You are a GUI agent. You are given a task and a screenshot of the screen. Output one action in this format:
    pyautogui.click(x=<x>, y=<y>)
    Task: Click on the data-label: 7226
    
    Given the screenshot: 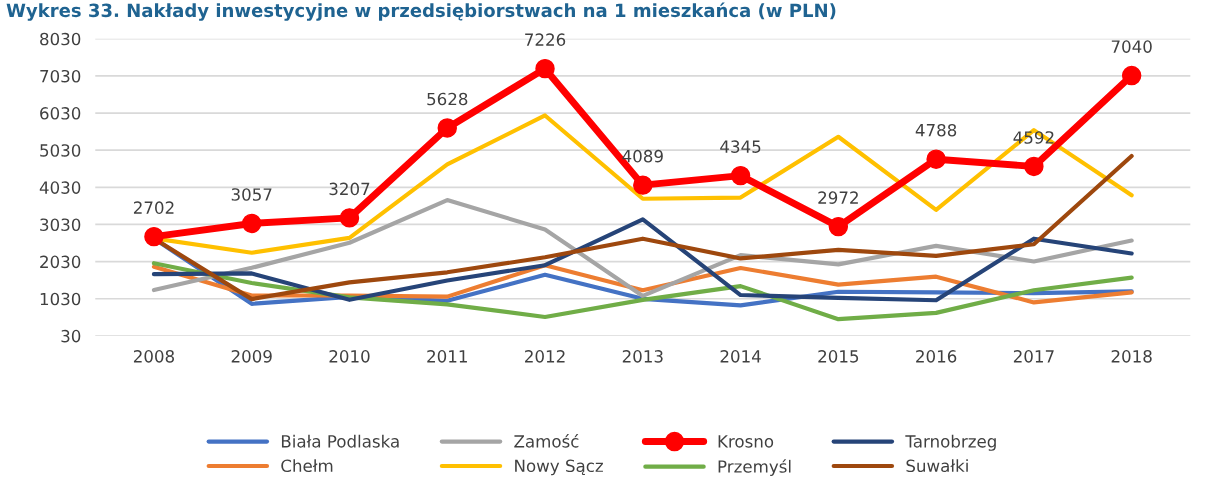 What is the action you would take?
    pyautogui.click(x=545, y=39)
    